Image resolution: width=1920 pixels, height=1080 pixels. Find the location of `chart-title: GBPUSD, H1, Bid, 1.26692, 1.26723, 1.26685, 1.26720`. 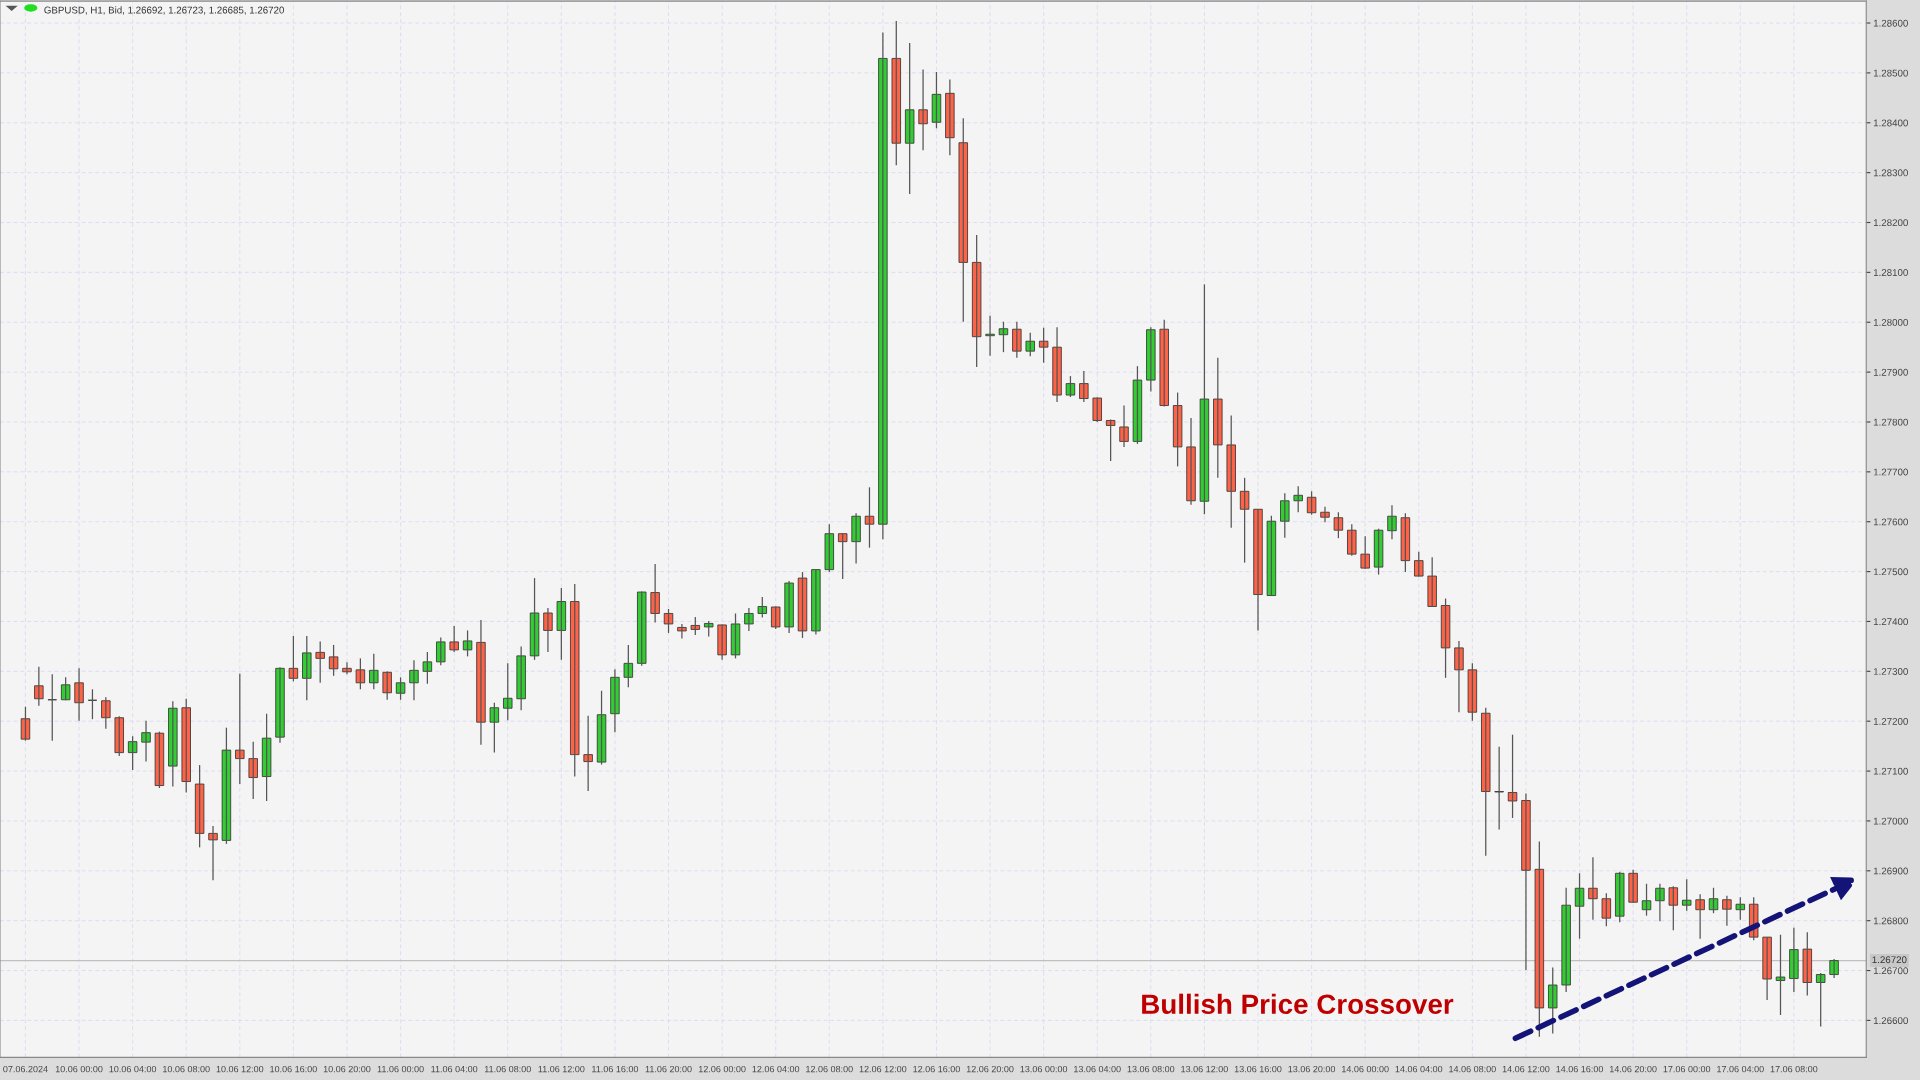

chart-title: GBPUSD, H1, Bid, 1.26692, 1.26723, 1.26685, 1.26720 is located at coordinates (164, 10).